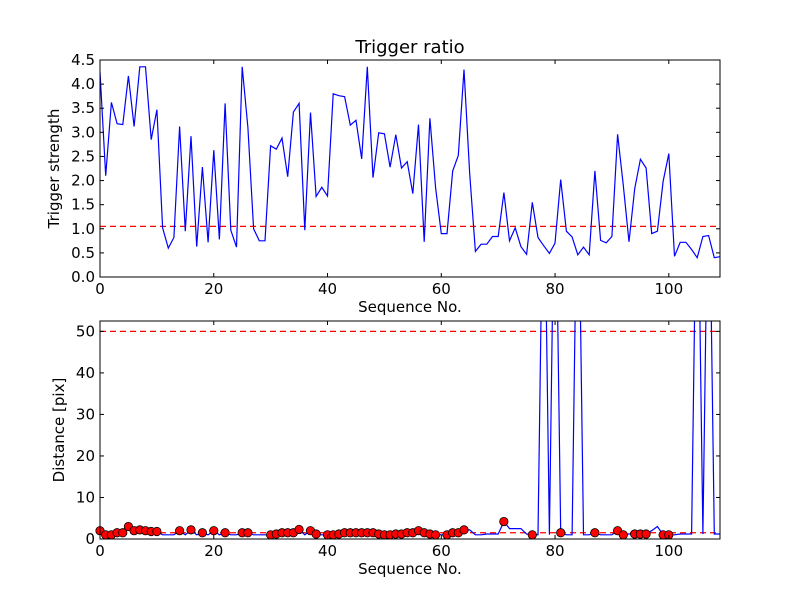 Image resolution: width=800 pixels, height=600 pixels. I want to click on y-tick-label: 0.0, so click(83, 277).